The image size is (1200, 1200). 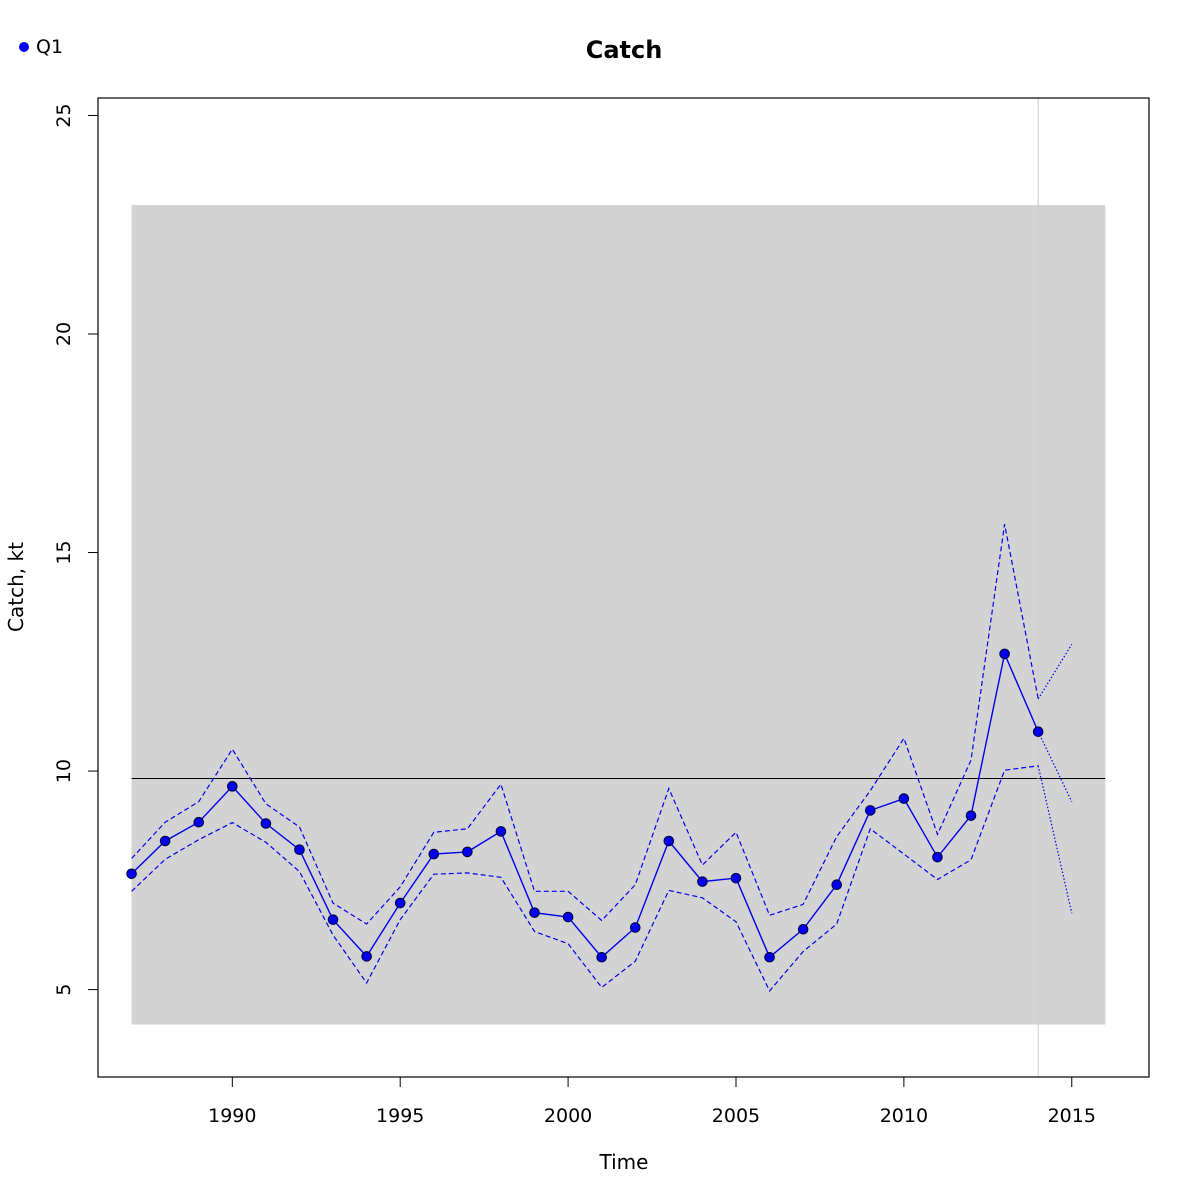 What do you see at coordinates (64, 334) in the screenshot?
I see `y-tick-label: 20` at bounding box center [64, 334].